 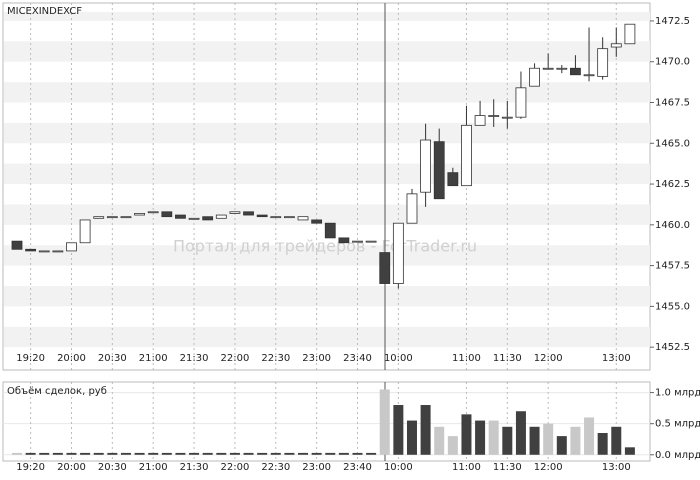 What do you see at coordinates (316, 358) in the screenshot?
I see `x-tick-label: 23:00` at bounding box center [316, 358].